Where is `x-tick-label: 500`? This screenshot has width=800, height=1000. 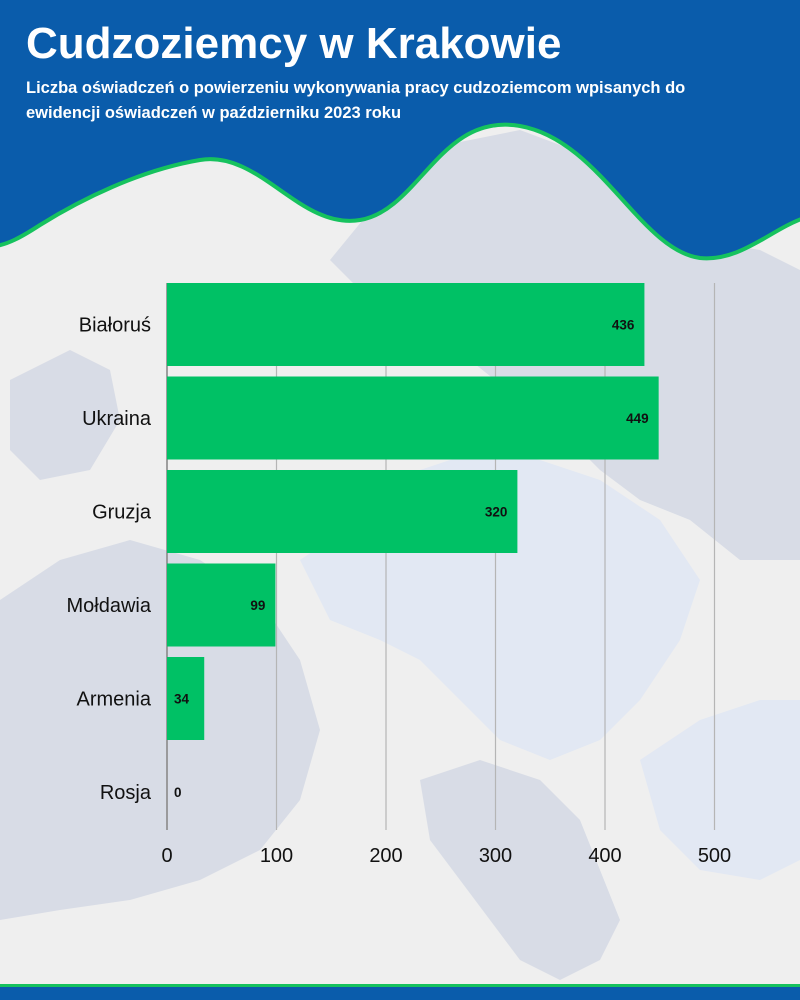
x-tick-label: 500 is located at coordinates (714, 856).